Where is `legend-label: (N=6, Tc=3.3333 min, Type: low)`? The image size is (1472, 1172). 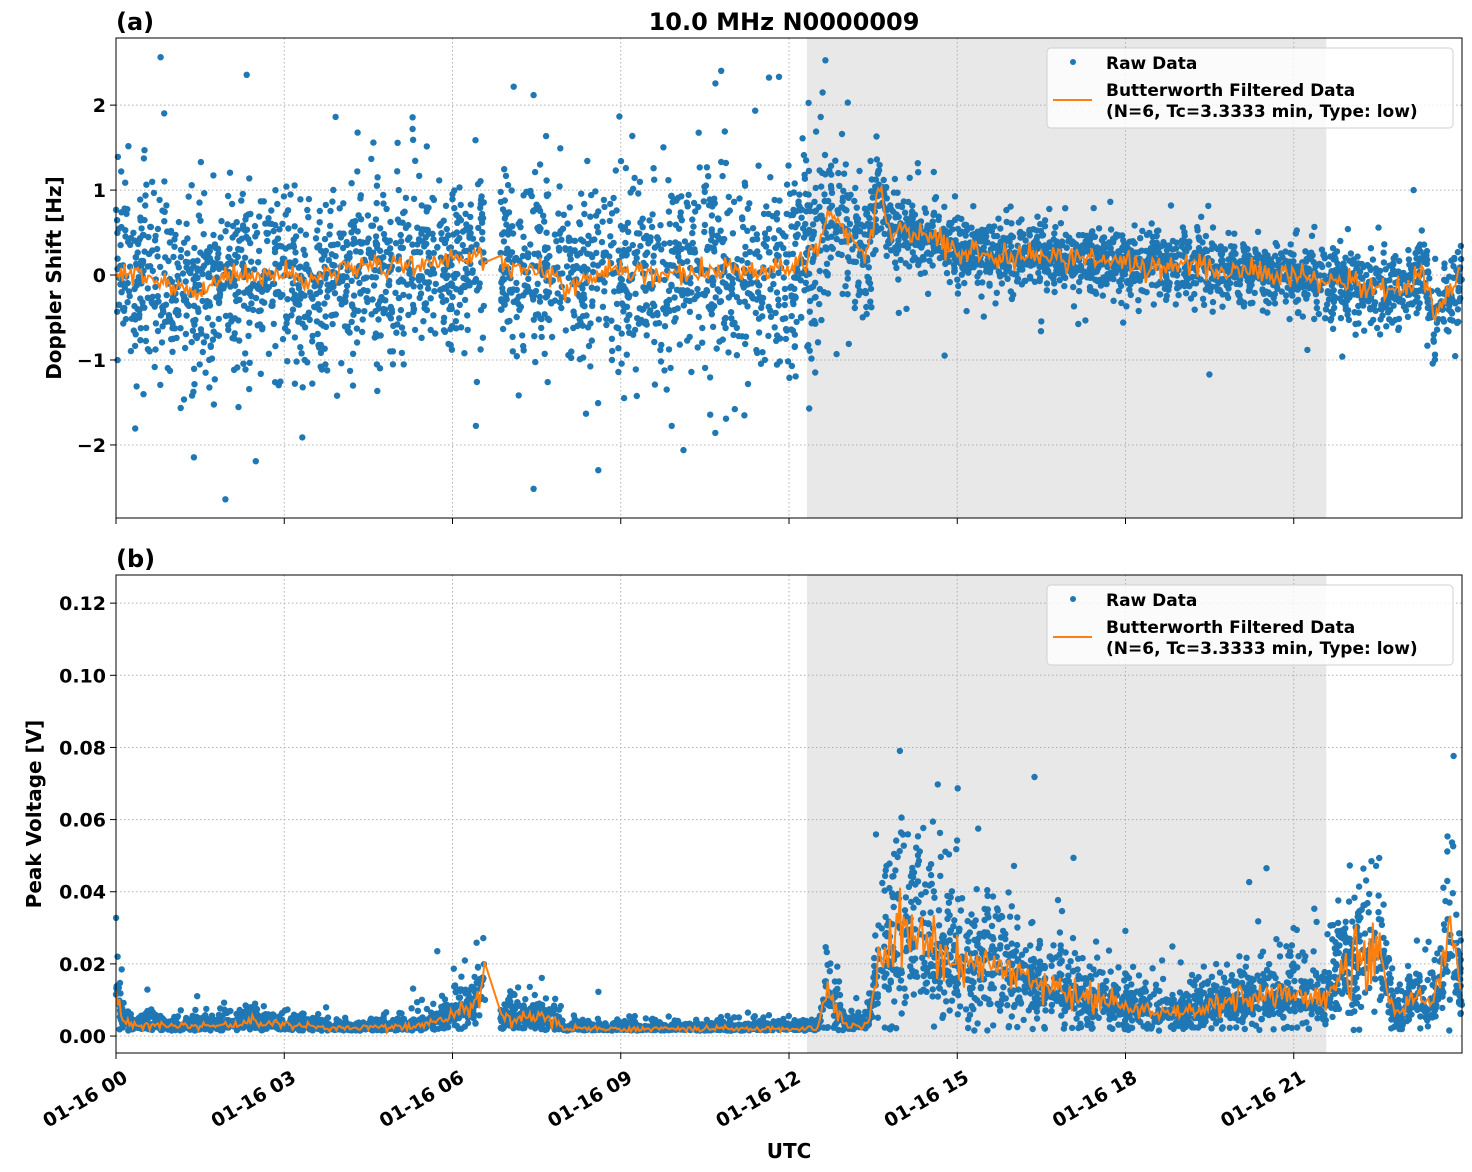 legend-label: (N=6, Tc=3.3333 min, Type: low) is located at coordinates (1262, 112).